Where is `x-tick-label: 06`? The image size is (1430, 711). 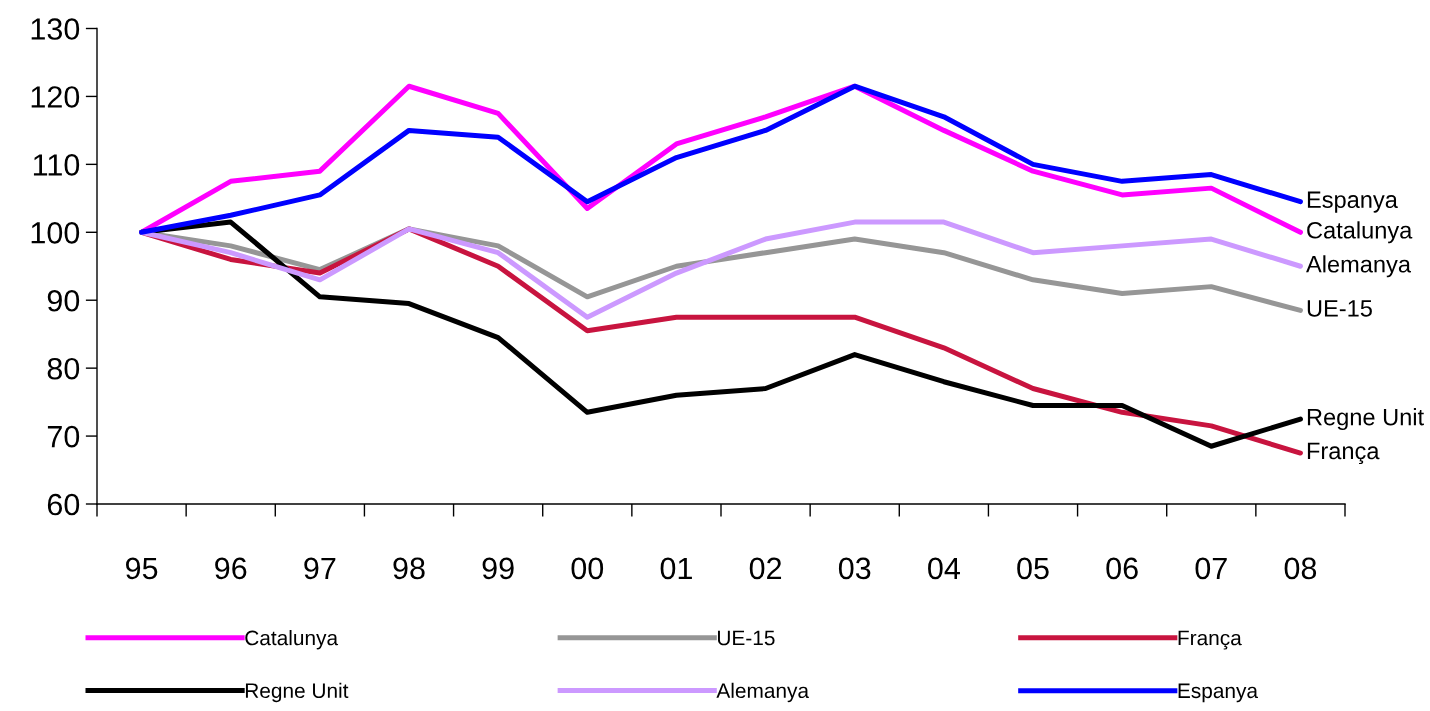 x-tick-label: 06 is located at coordinates (1122, 568).